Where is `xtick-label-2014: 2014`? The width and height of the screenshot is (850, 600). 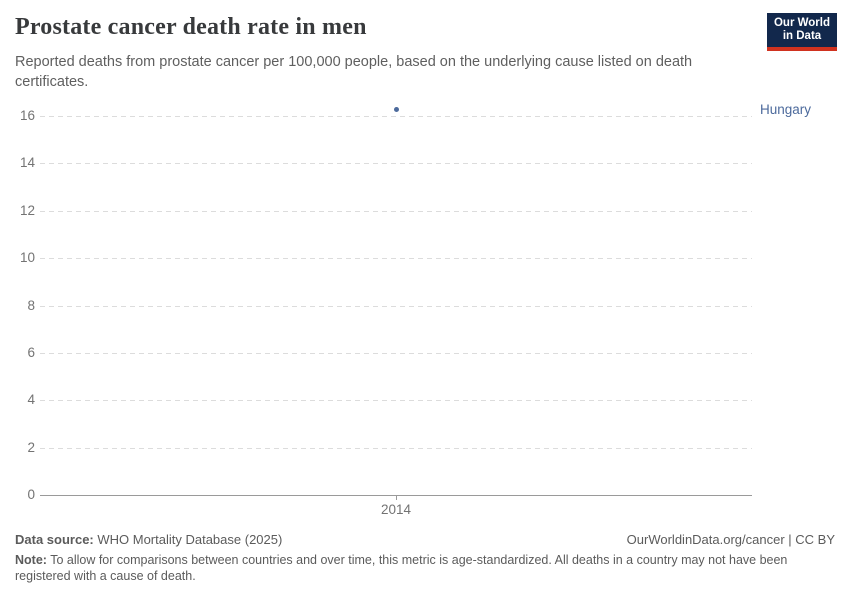 xtick-label-2014: 2014 is located at coordinates (396, 509).